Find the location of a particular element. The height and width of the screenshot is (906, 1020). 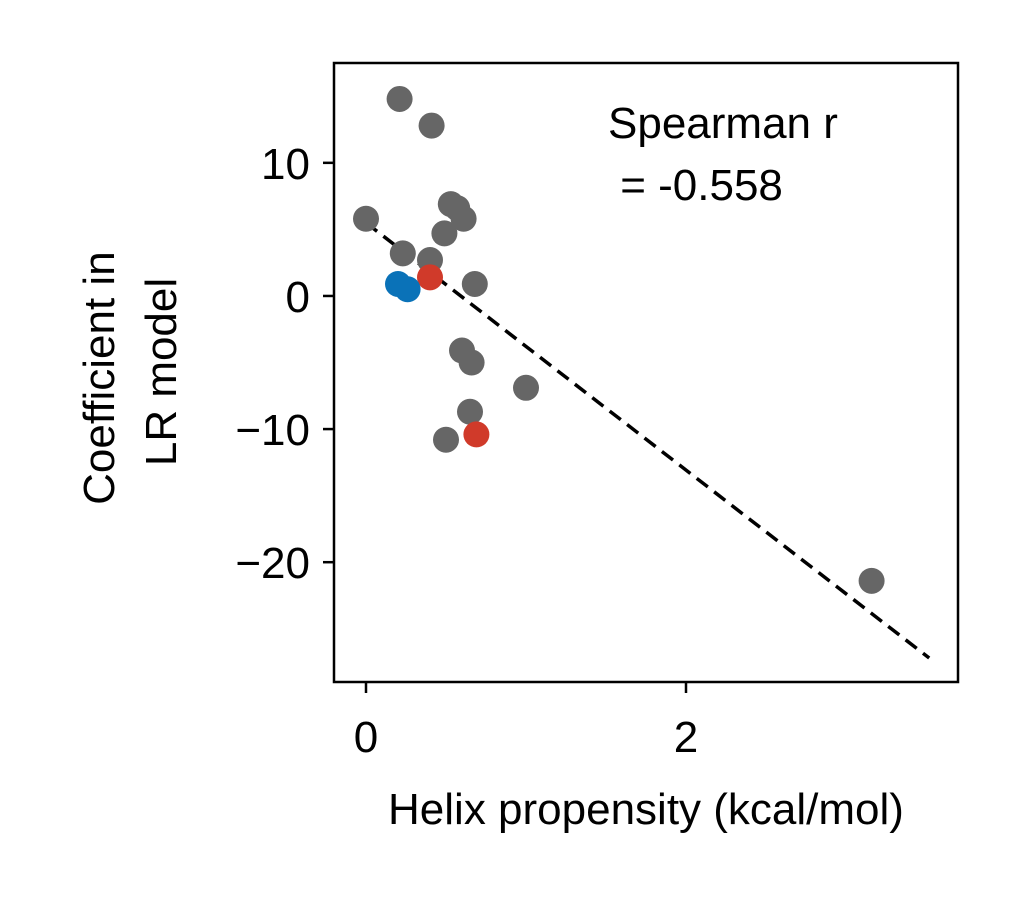

svg-text: Coefficient in LR model is located at coordinates (130, 372).